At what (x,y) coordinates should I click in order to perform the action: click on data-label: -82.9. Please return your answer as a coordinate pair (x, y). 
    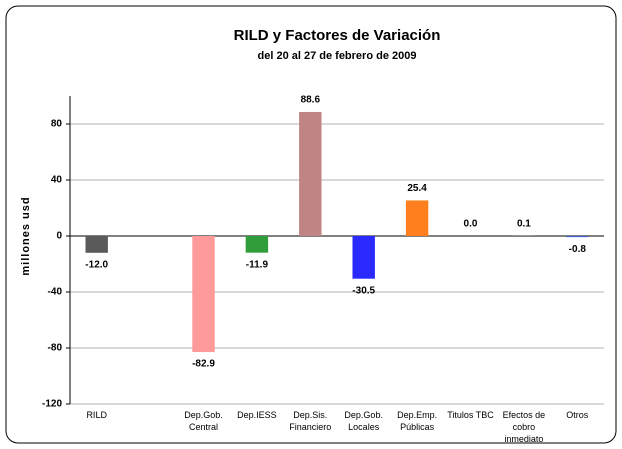
    Looking at the image, I should click on (203, 364).